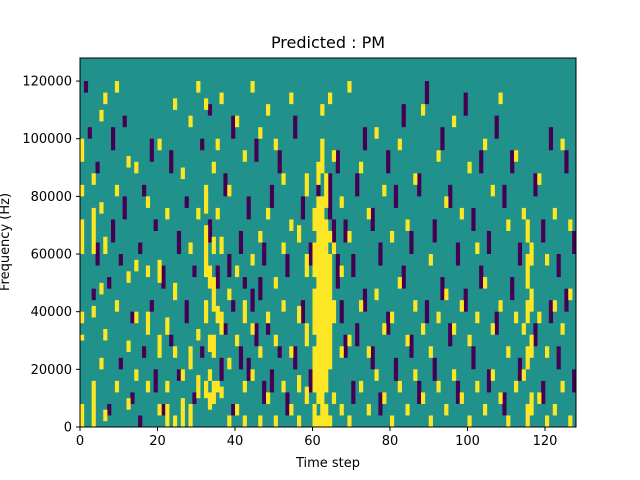 This screenshot has height=480, width=640. What do you see at coordinates (157, 441) in the screenshot?
I see `x-tick-label: 20` at bounding box center [157, 441].